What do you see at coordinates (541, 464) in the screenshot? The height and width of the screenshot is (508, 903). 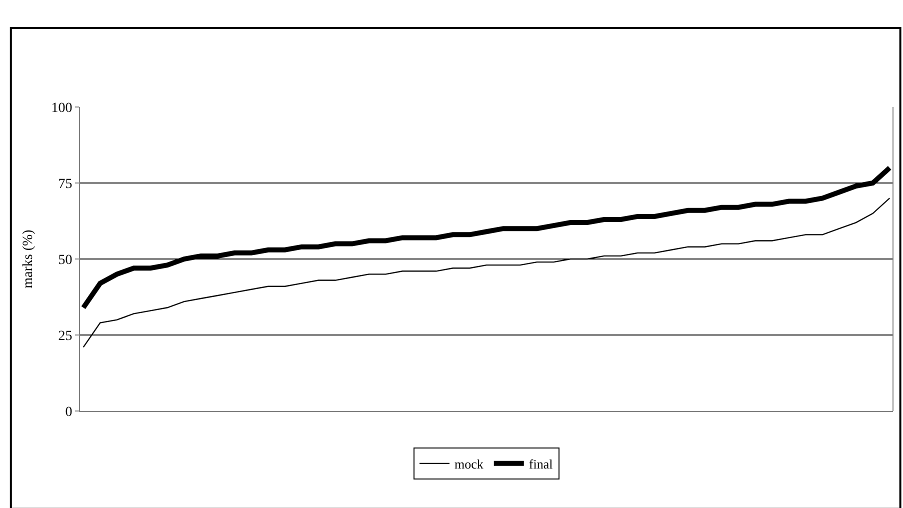 I see `legend-label: final` at bounding box center [541, 464].